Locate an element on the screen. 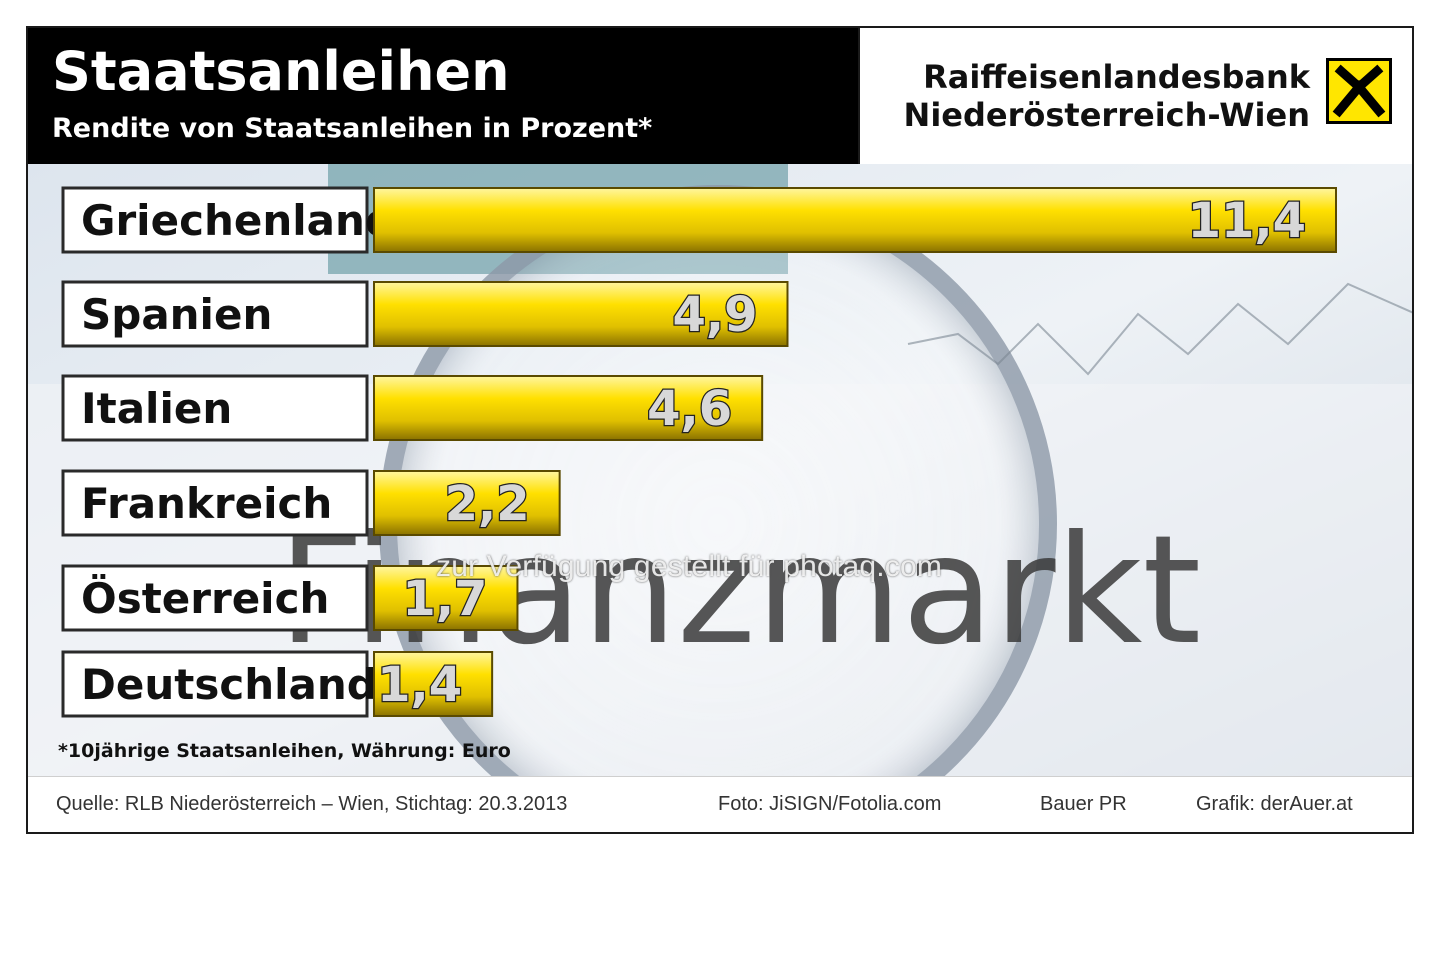 Image resolution: width=1440 pixels, height=980 pixels. chart-row: Deutschland 1,4 is located at coordinates (277, 684).